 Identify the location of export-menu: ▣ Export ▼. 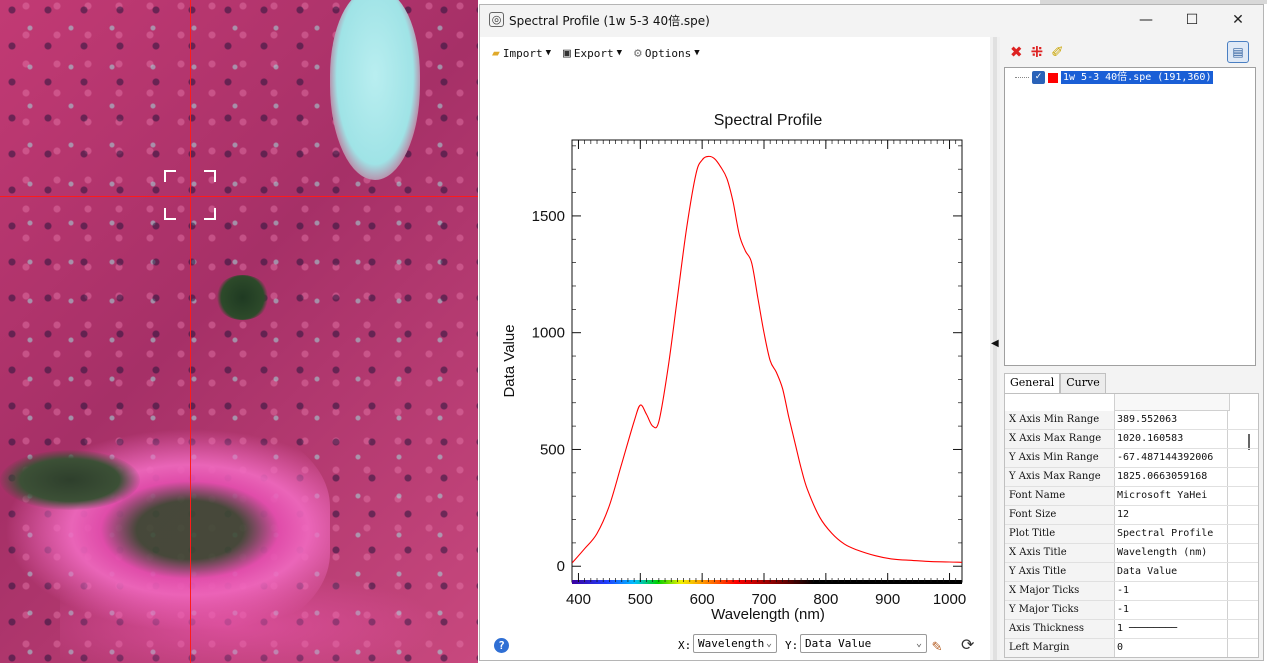
(592, 53).